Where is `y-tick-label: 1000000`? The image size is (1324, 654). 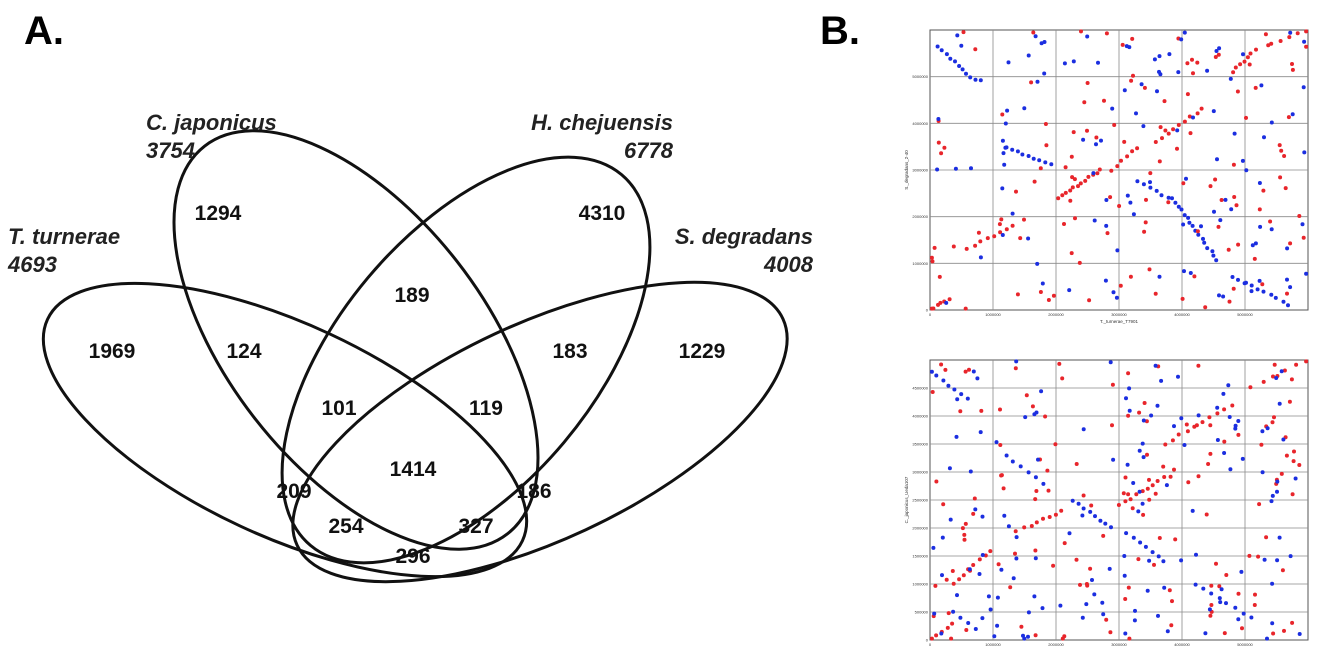
y-tick-label: 1000000 is located at coordinates (920, 263).